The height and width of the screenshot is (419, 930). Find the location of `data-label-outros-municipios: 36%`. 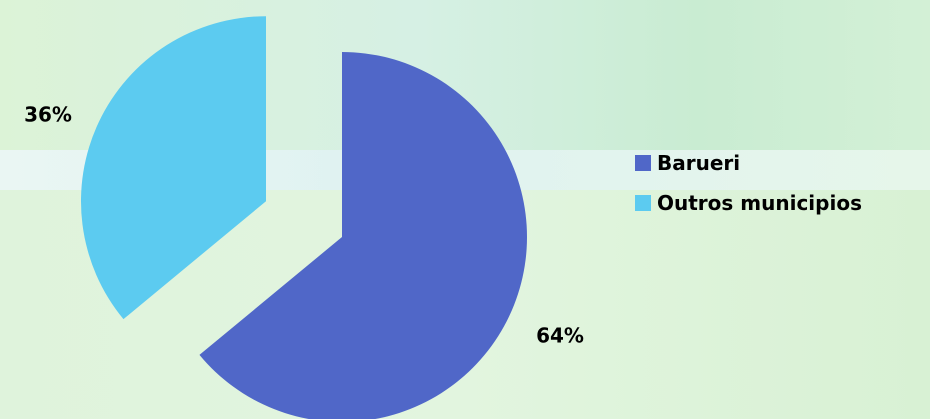

data-label-outros-municipios: 36% is located at coordinates (48, 115).